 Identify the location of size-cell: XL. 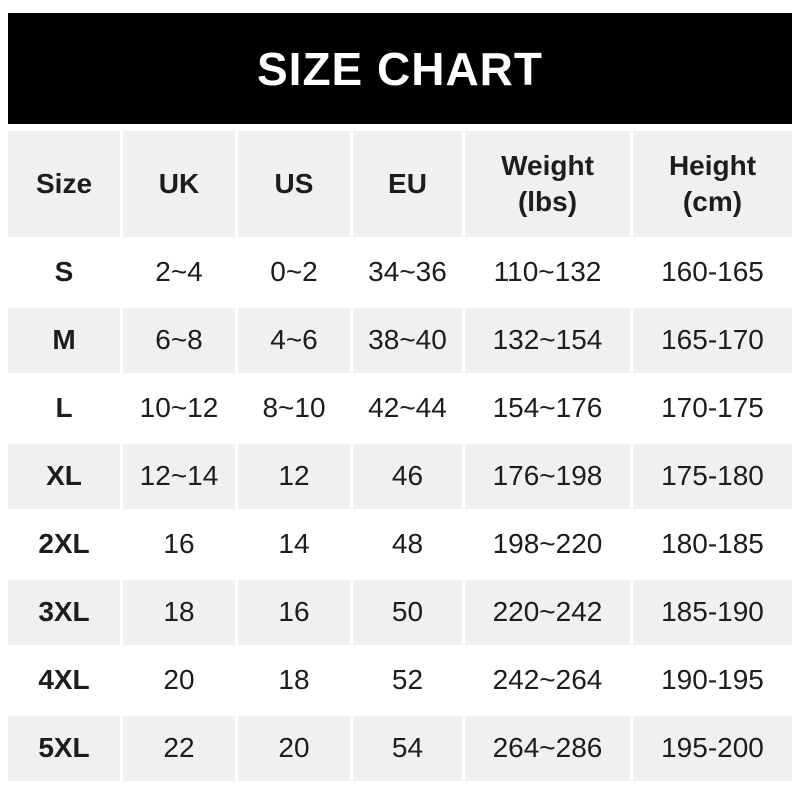
(64, 476).